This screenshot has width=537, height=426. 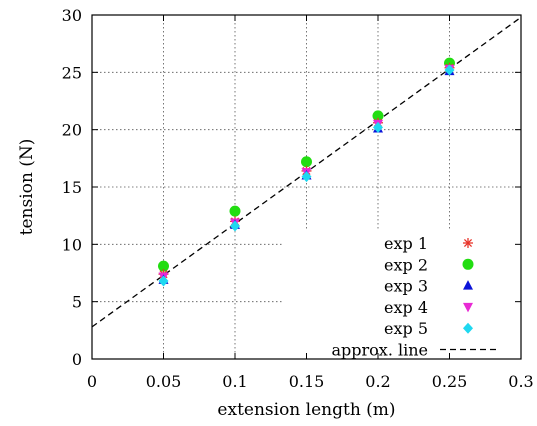 I want to click on y-tick-label: 30, so click(x=72, y=15).